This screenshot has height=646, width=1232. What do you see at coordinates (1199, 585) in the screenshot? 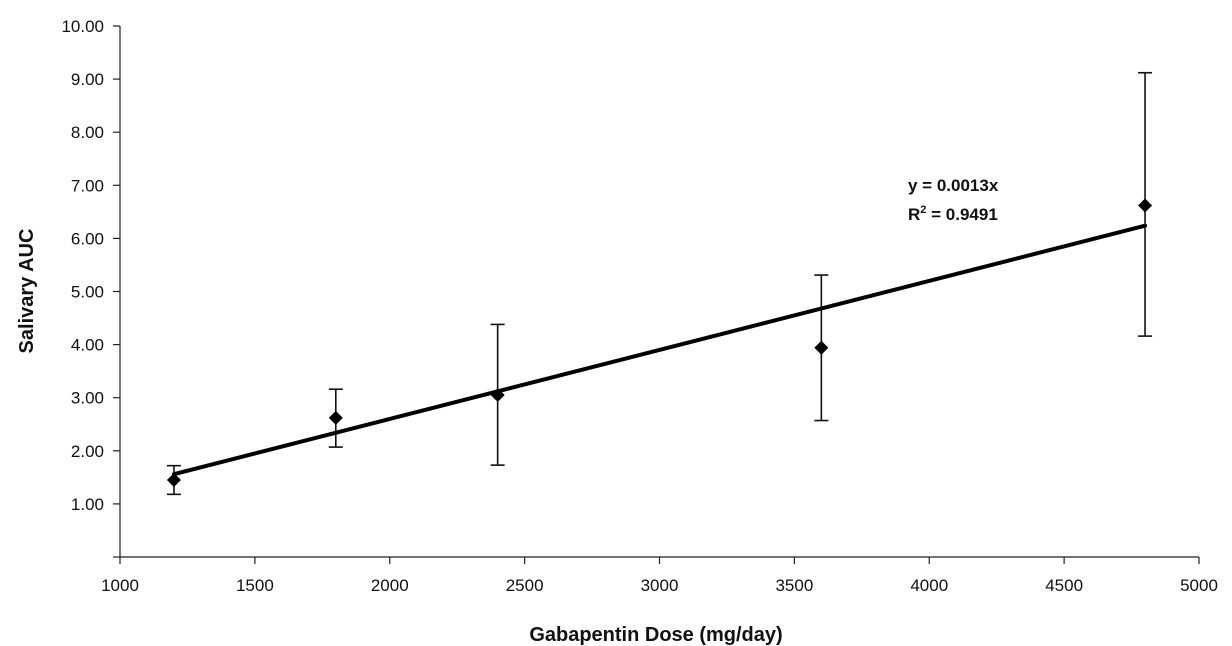
I see `x-tick-label: 5000` at bounding box center [1199, 585].